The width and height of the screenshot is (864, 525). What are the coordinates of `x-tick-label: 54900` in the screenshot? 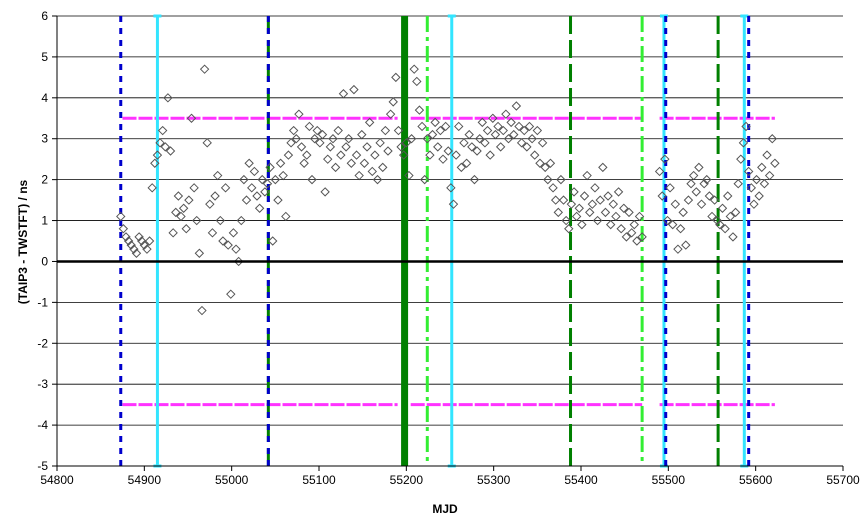 It's located at (145, 480).